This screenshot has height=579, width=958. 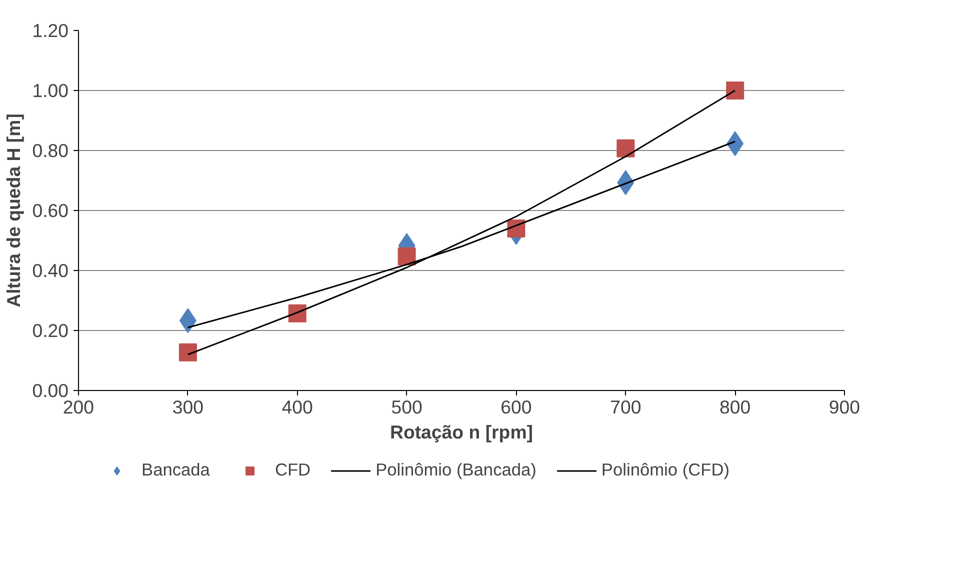 What do you see at coordinates (50, 150) in the screenshot?
I see `y-tick-label: 0.80` at bounding box center [50, 150].